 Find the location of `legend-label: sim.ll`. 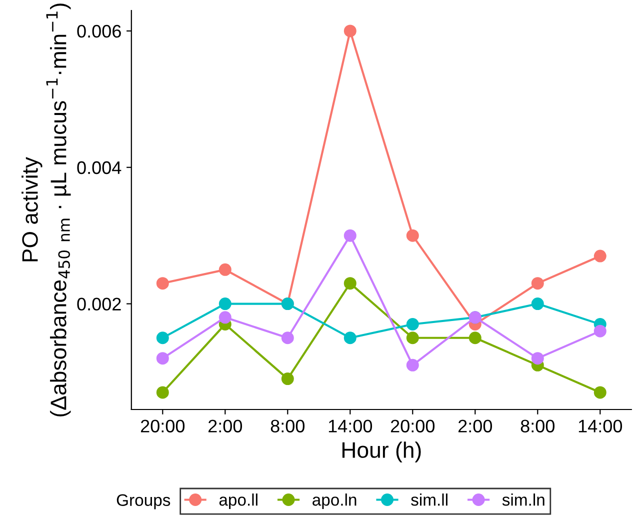

legend-label: sim.ll is located at coordinates (429, 500).